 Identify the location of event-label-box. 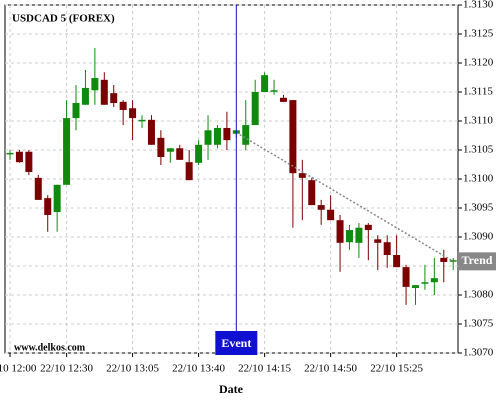
(236, 343).